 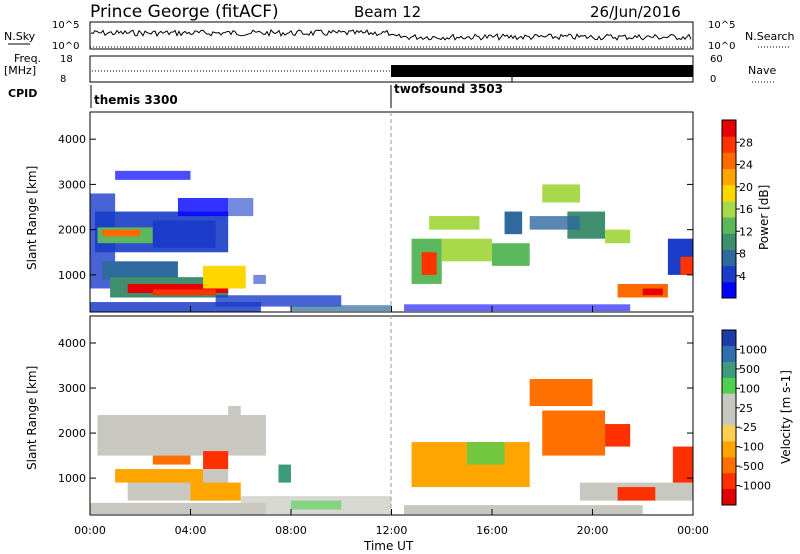 What do you see at coordinates (764, 217) in the screenshot?
I see `power-colorbar-label: Power [dB]` at bounding box center [764, 217].